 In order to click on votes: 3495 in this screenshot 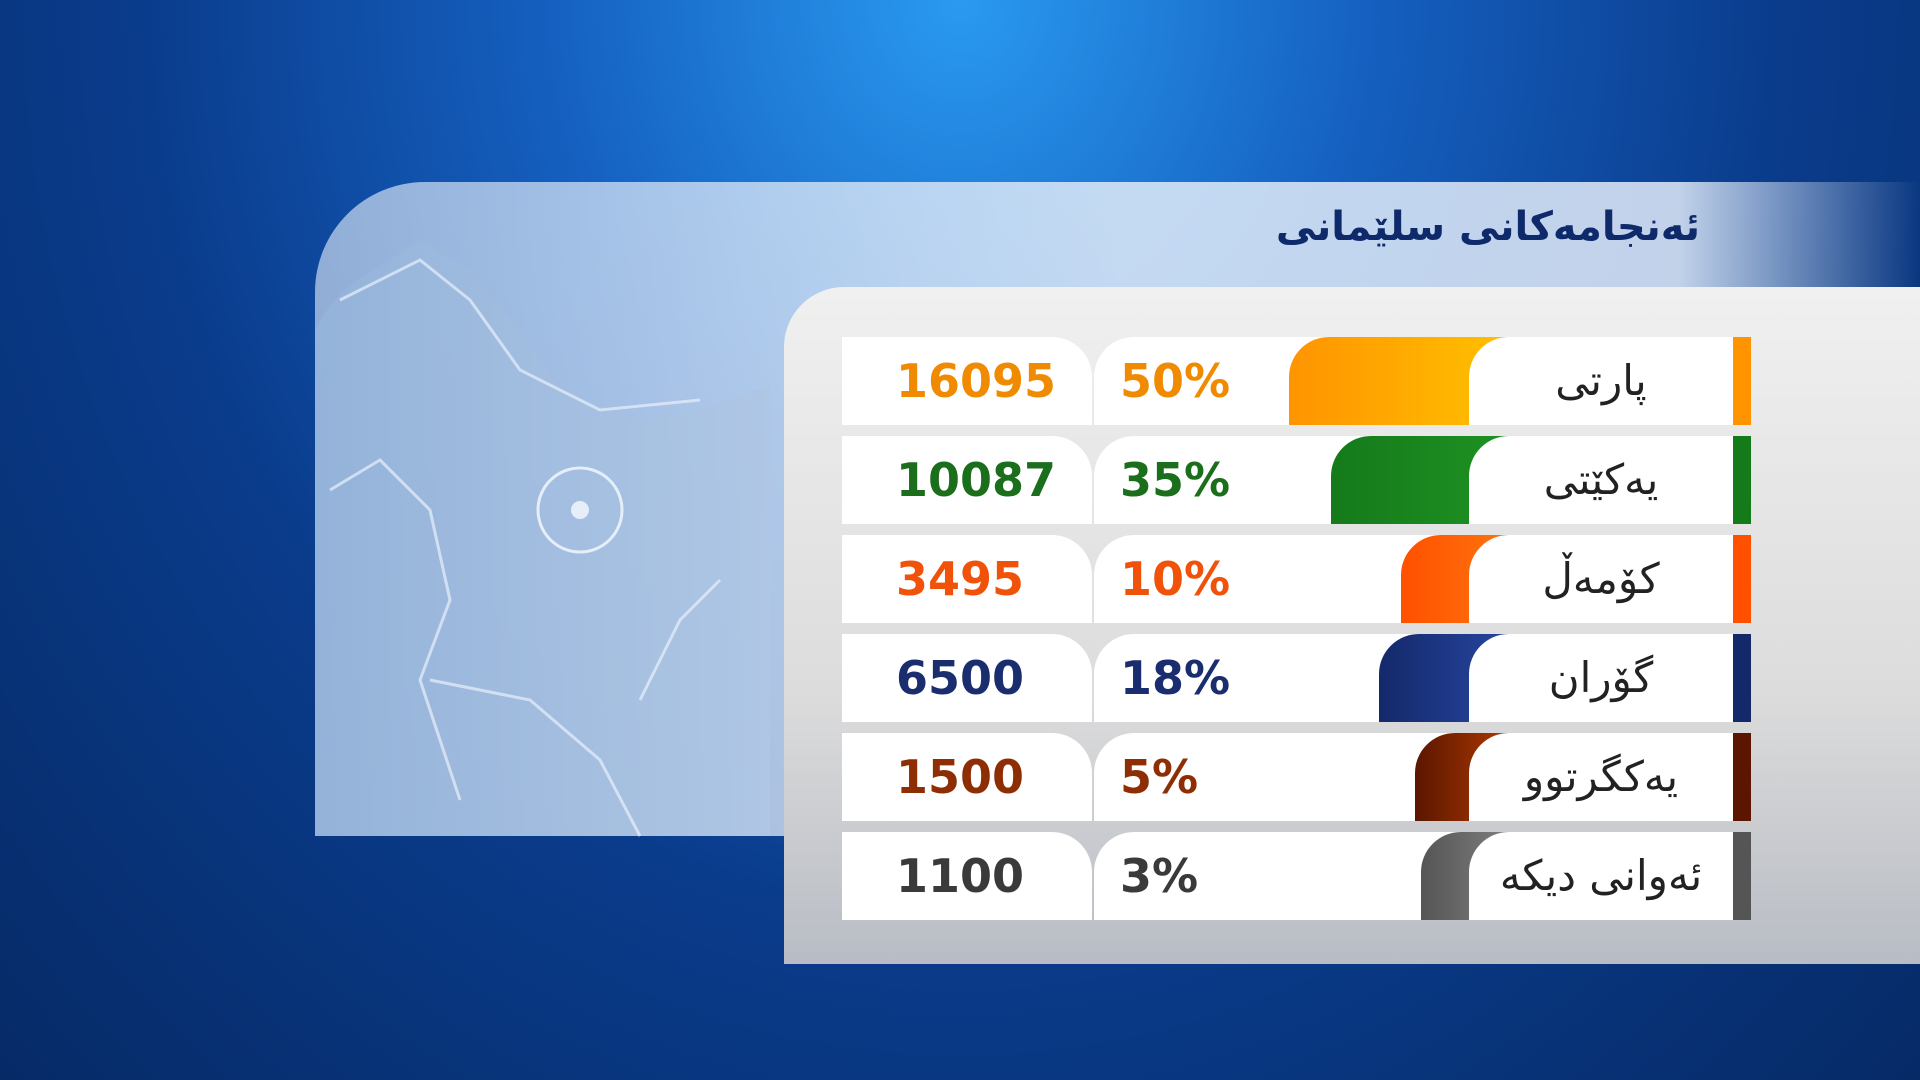, I will do `click(960, 579)`.